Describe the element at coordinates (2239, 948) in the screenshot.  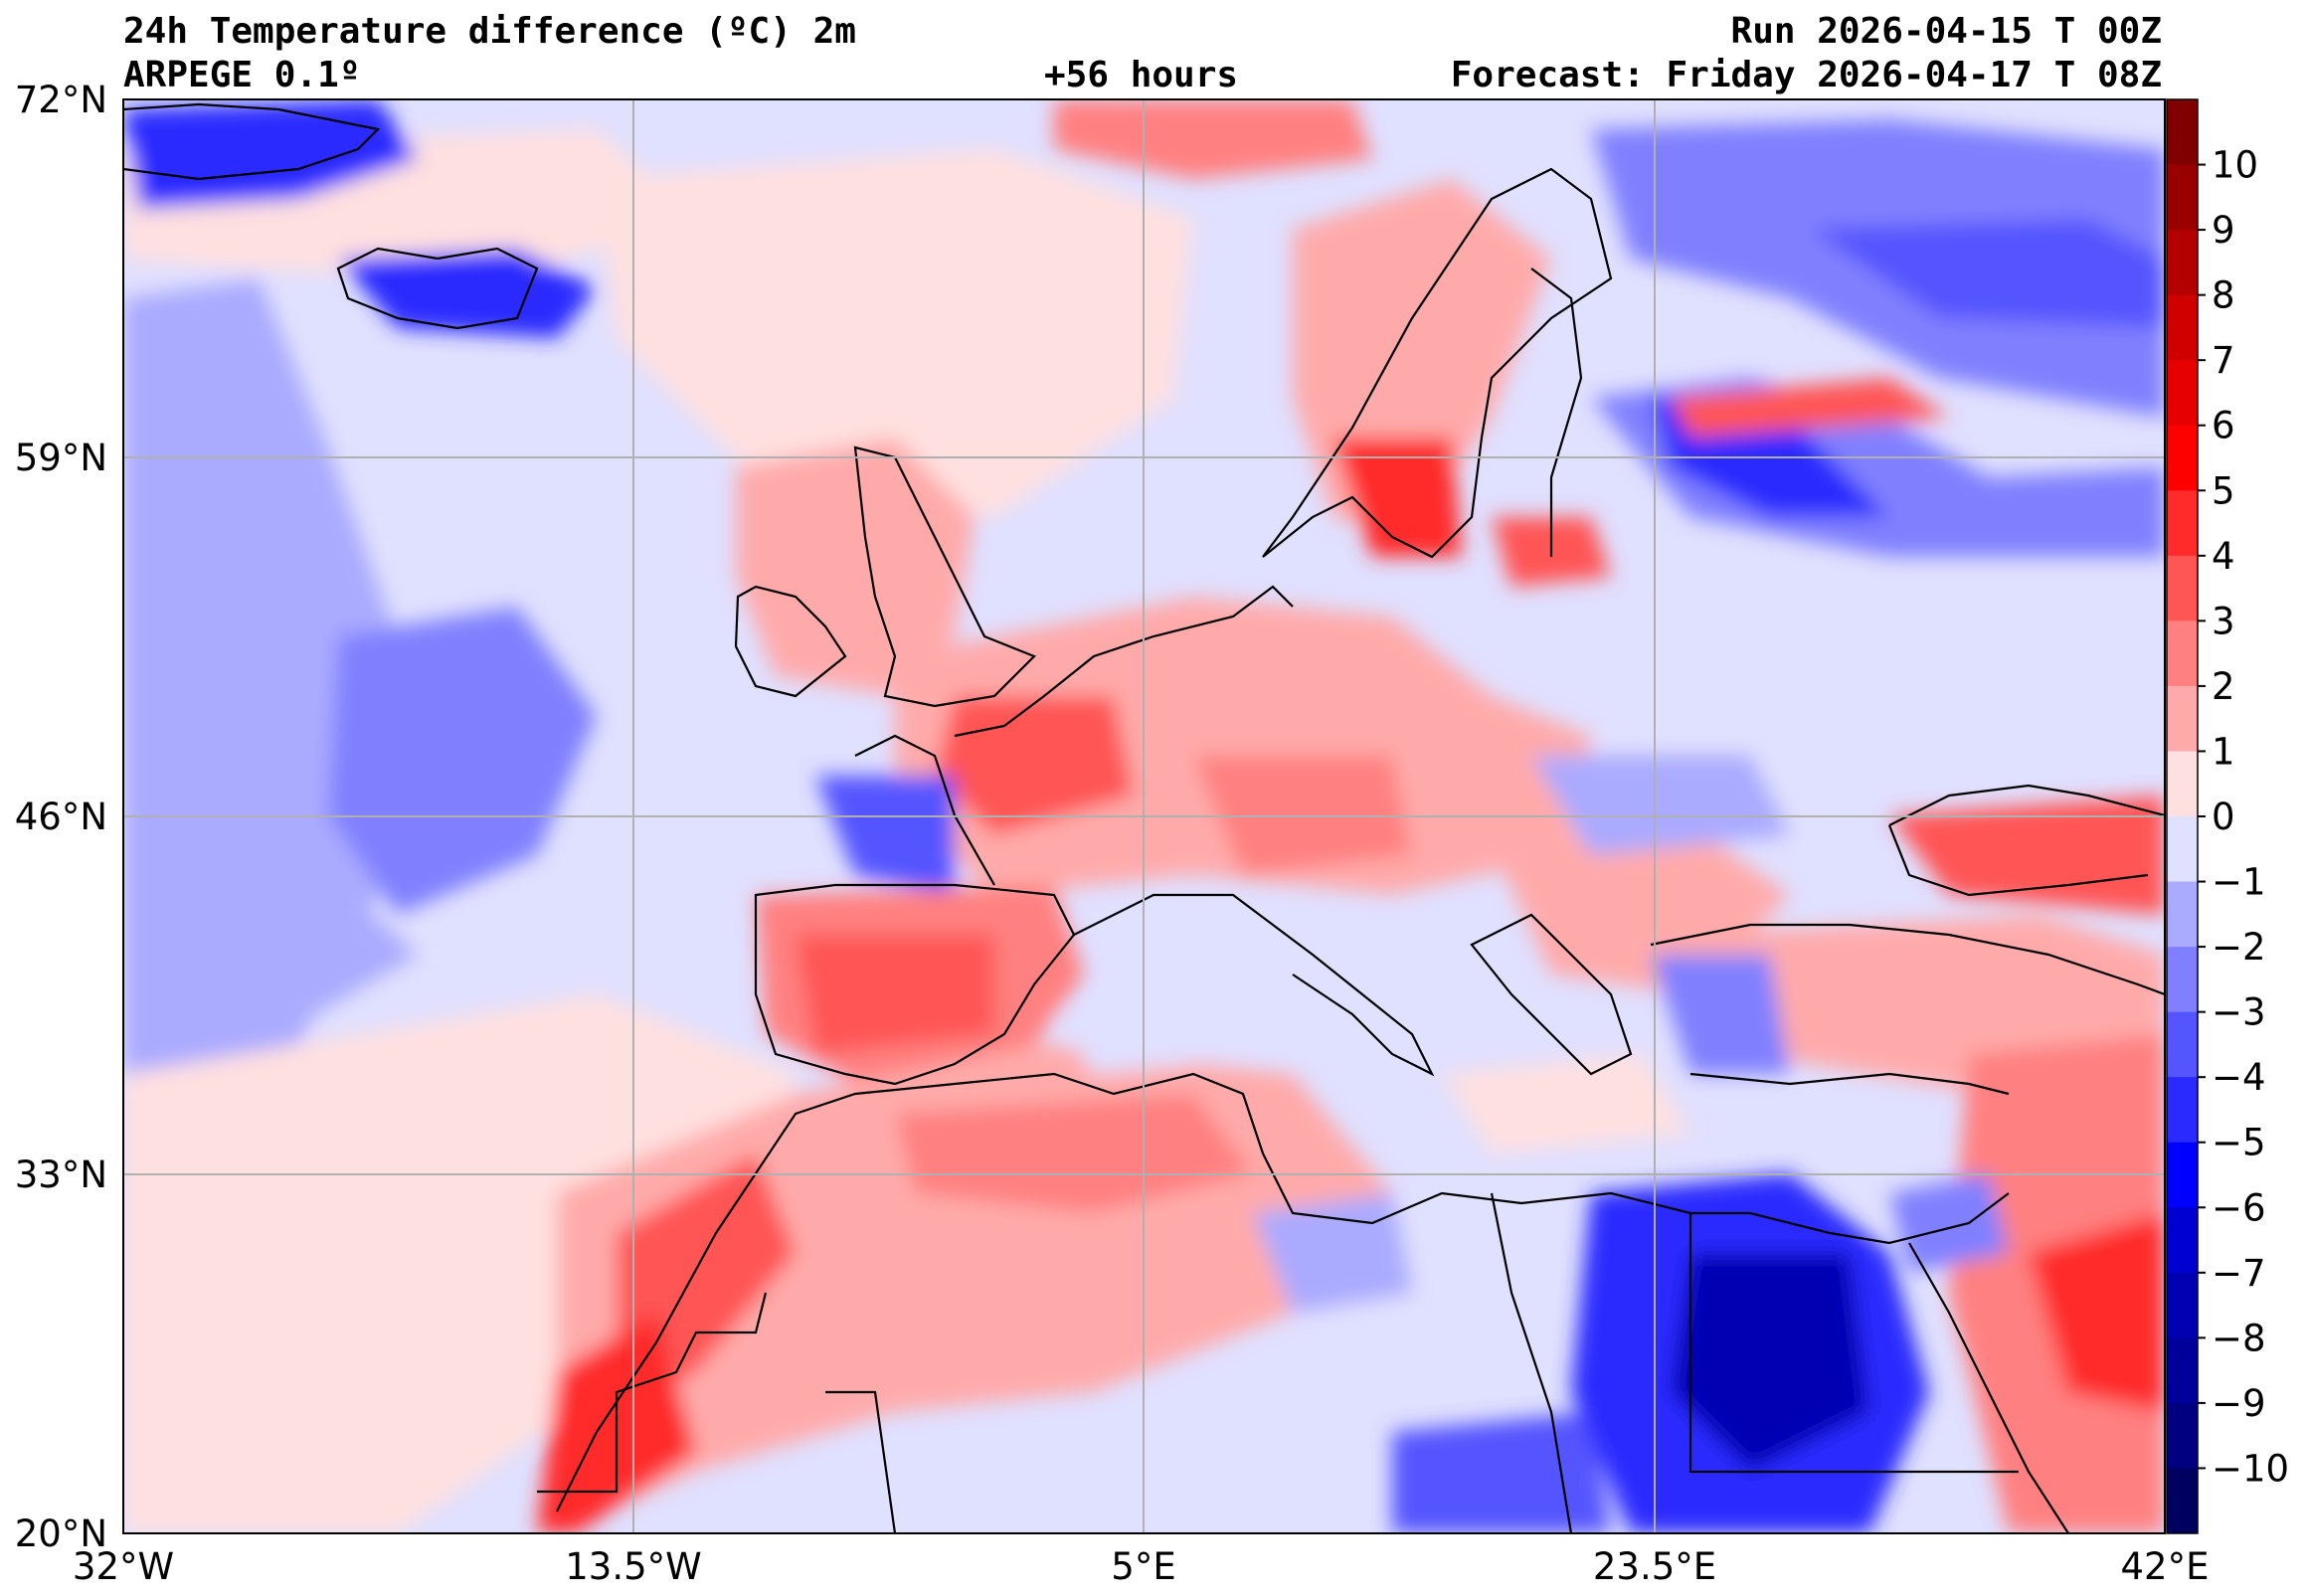
I see `colorbar-tick-label: −2` at that location.